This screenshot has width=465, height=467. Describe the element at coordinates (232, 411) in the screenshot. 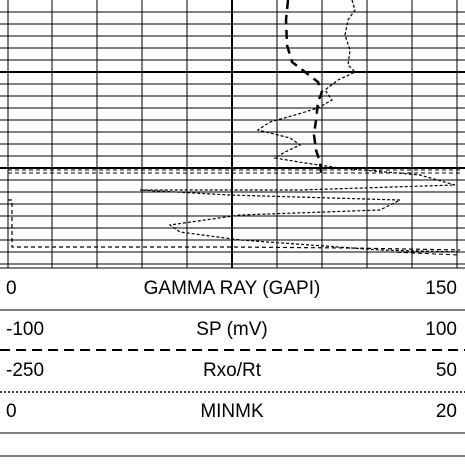

I see `scale-name: MINMK` at that location.